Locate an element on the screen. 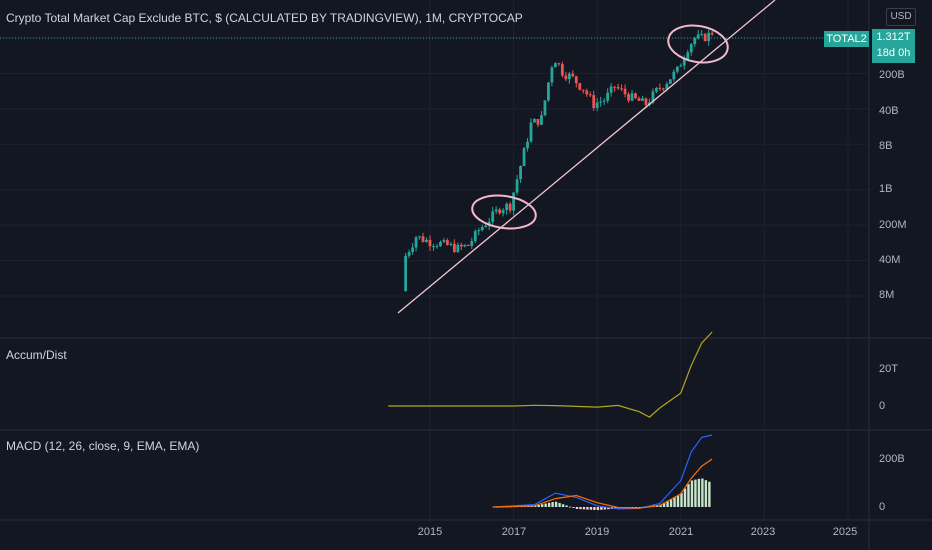 This screenshot has width=932, height=550. y-tick-40b: 40B is located at coordinates (889, 111).